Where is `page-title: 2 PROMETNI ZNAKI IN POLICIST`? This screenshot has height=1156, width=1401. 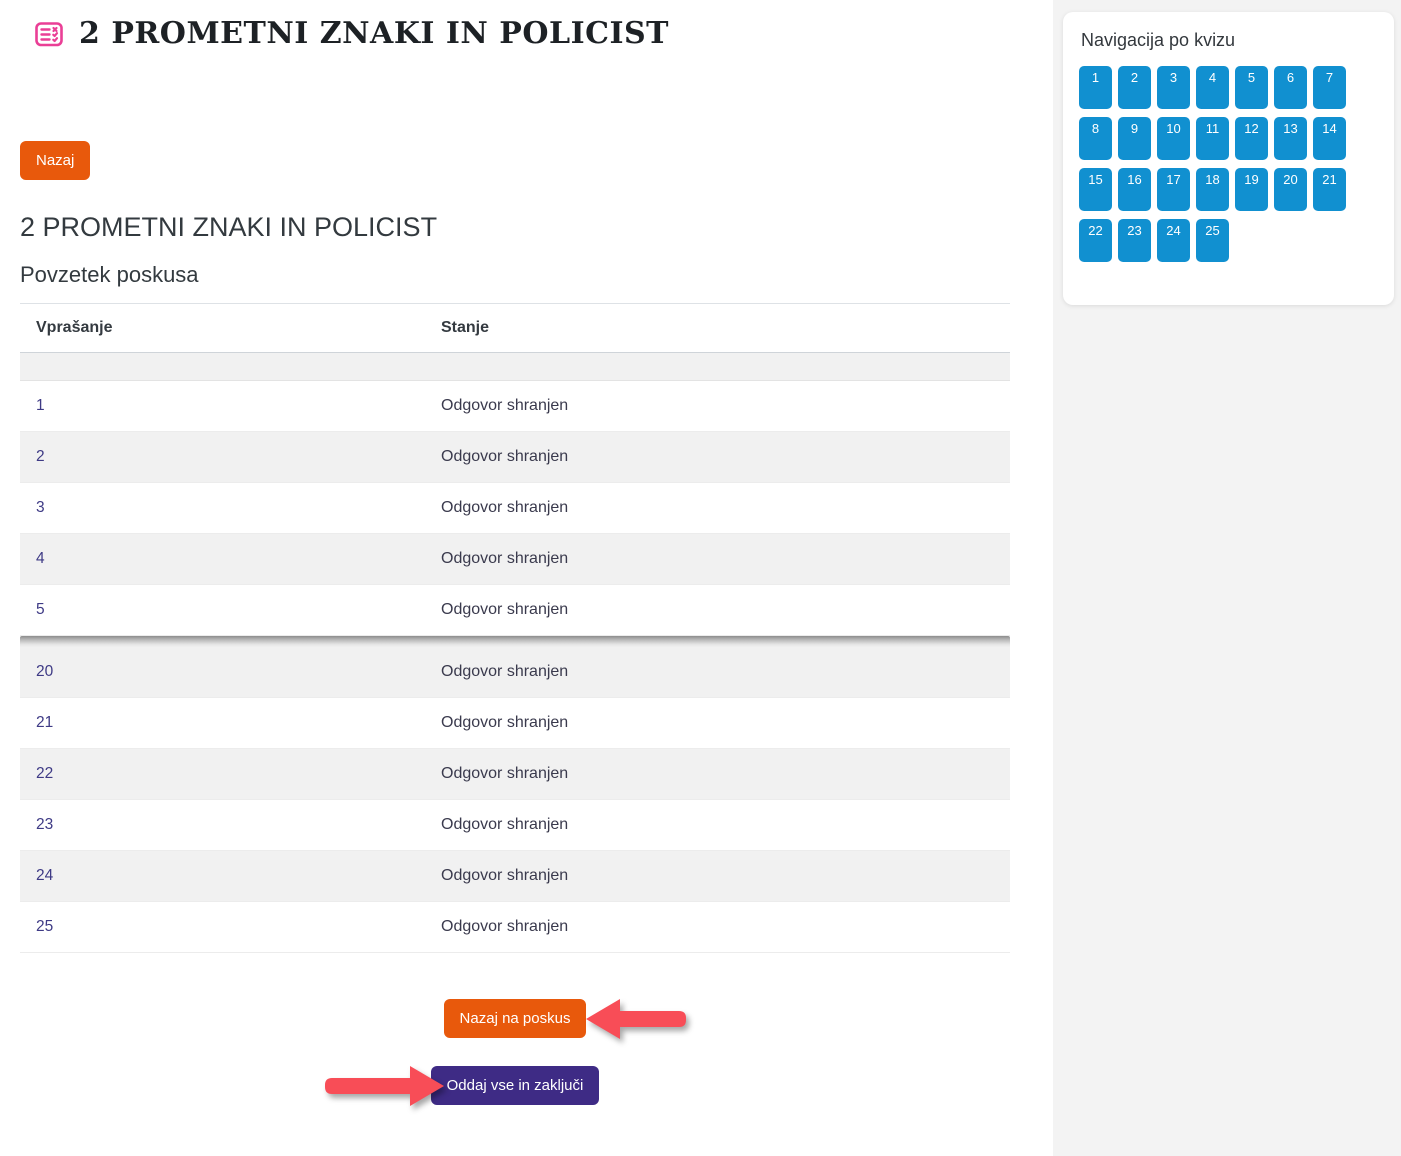 page-title: 2 PROMETNI ZNAKI IN POLICIST is located at coordinates (374, 33).